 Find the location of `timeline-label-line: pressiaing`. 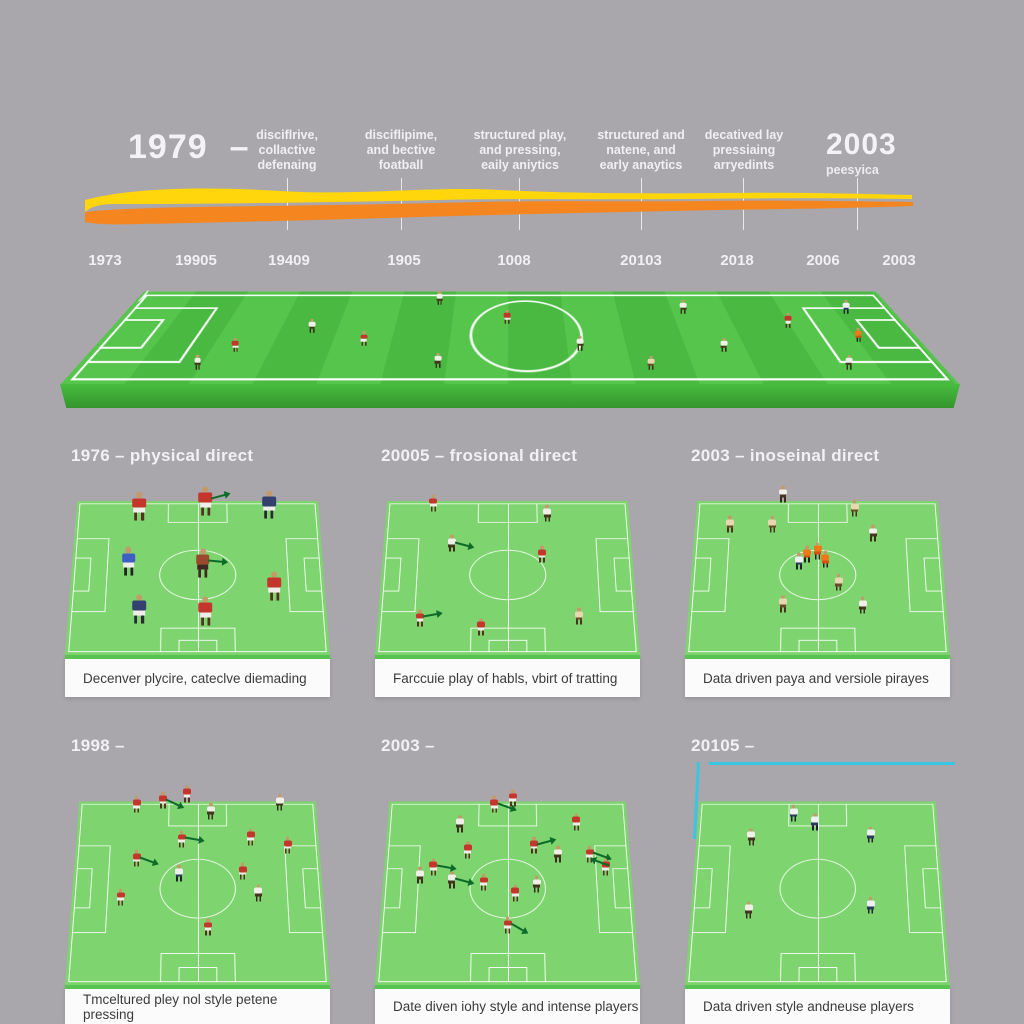

timeline-label-line: pressiaing is located at coordinates (744, 149).